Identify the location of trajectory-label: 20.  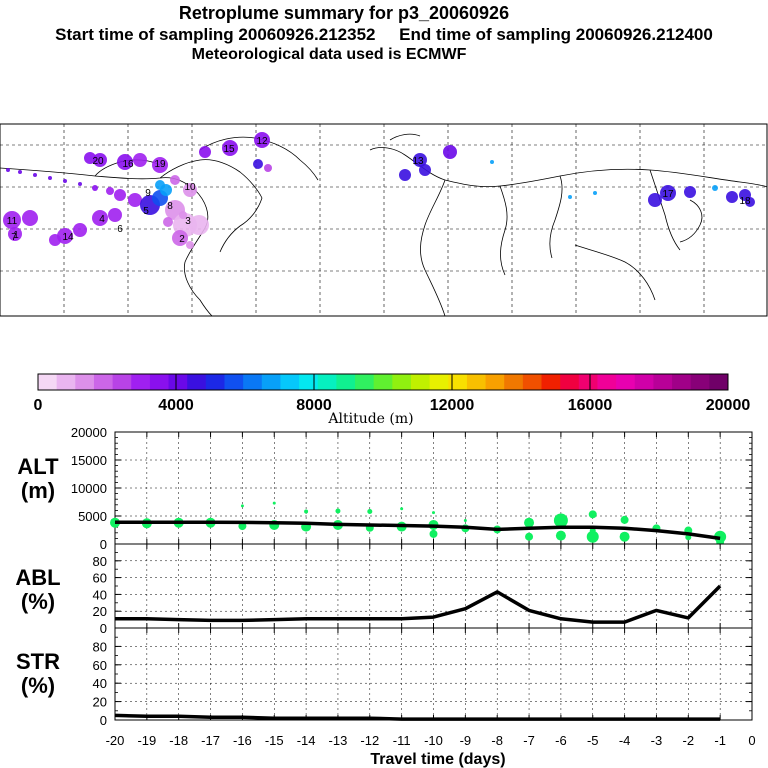
(98, 161).